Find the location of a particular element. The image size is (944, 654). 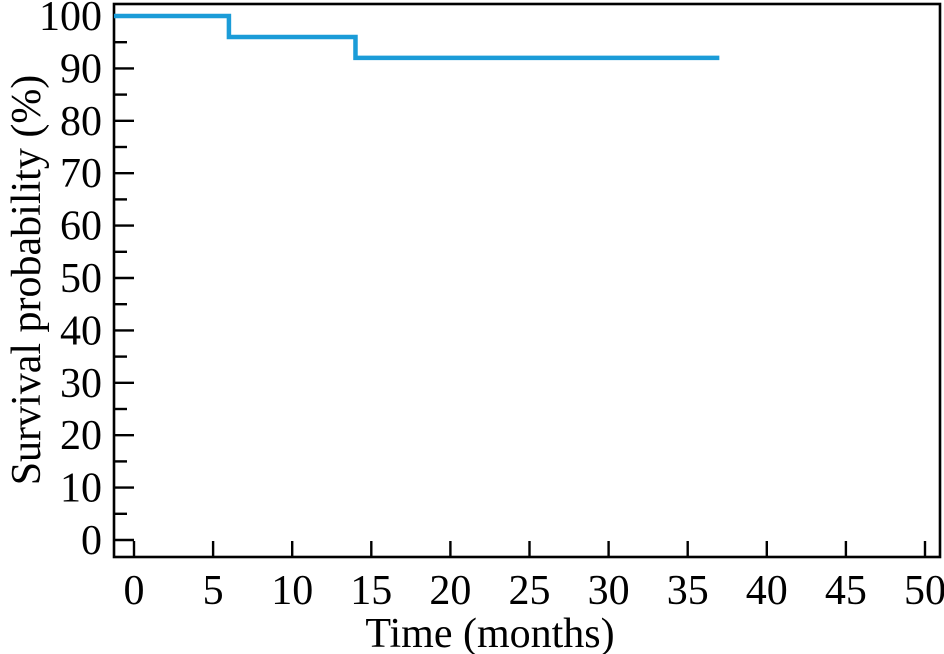

x-tick-label: 10 is located at coordinates (292, 591).